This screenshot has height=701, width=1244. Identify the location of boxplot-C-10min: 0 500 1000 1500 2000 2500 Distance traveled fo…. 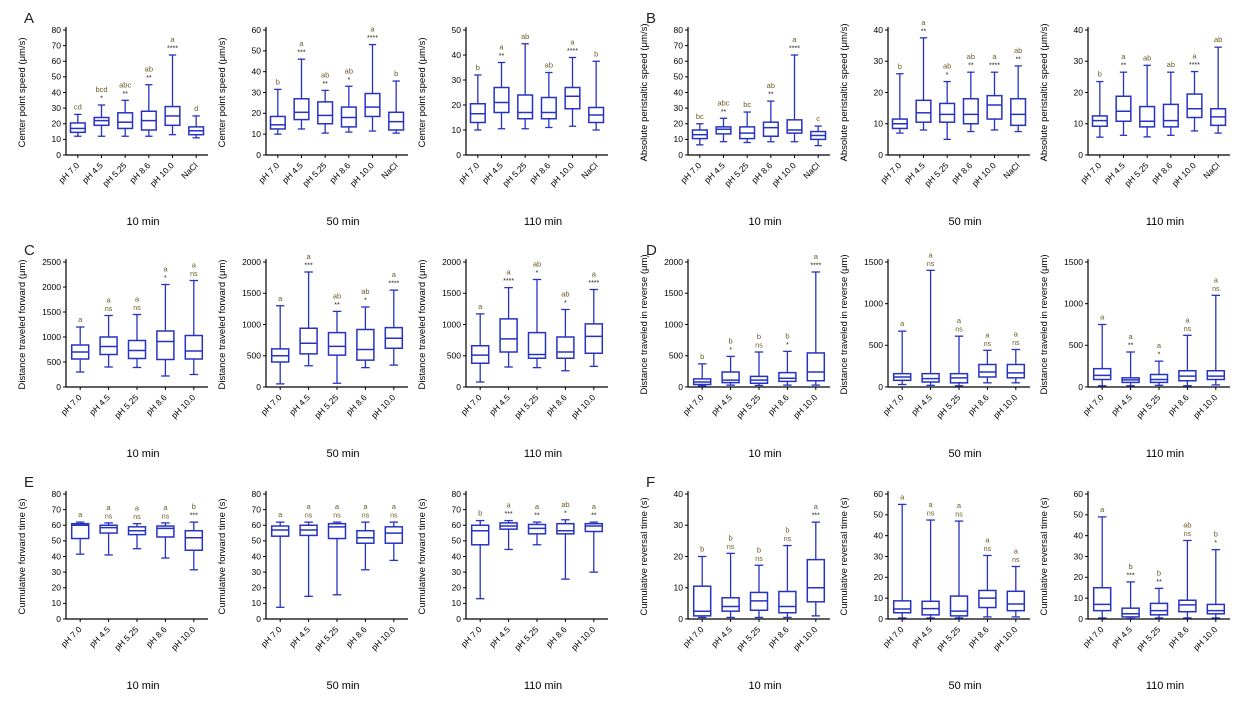
(114, 348).